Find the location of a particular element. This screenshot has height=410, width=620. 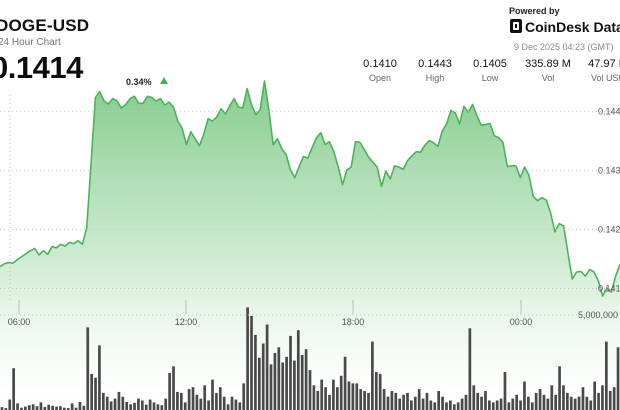

stat-value: 0.1410 is located at coordinates (380, 64).